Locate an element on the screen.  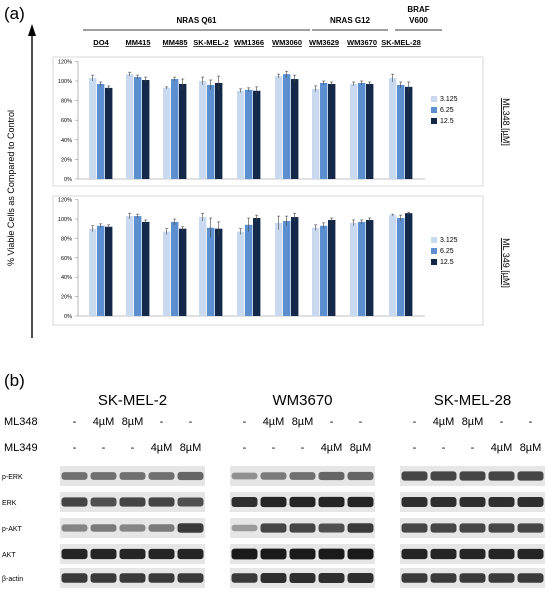
panel-b-label: (b) is located at coordinates (14, 380).